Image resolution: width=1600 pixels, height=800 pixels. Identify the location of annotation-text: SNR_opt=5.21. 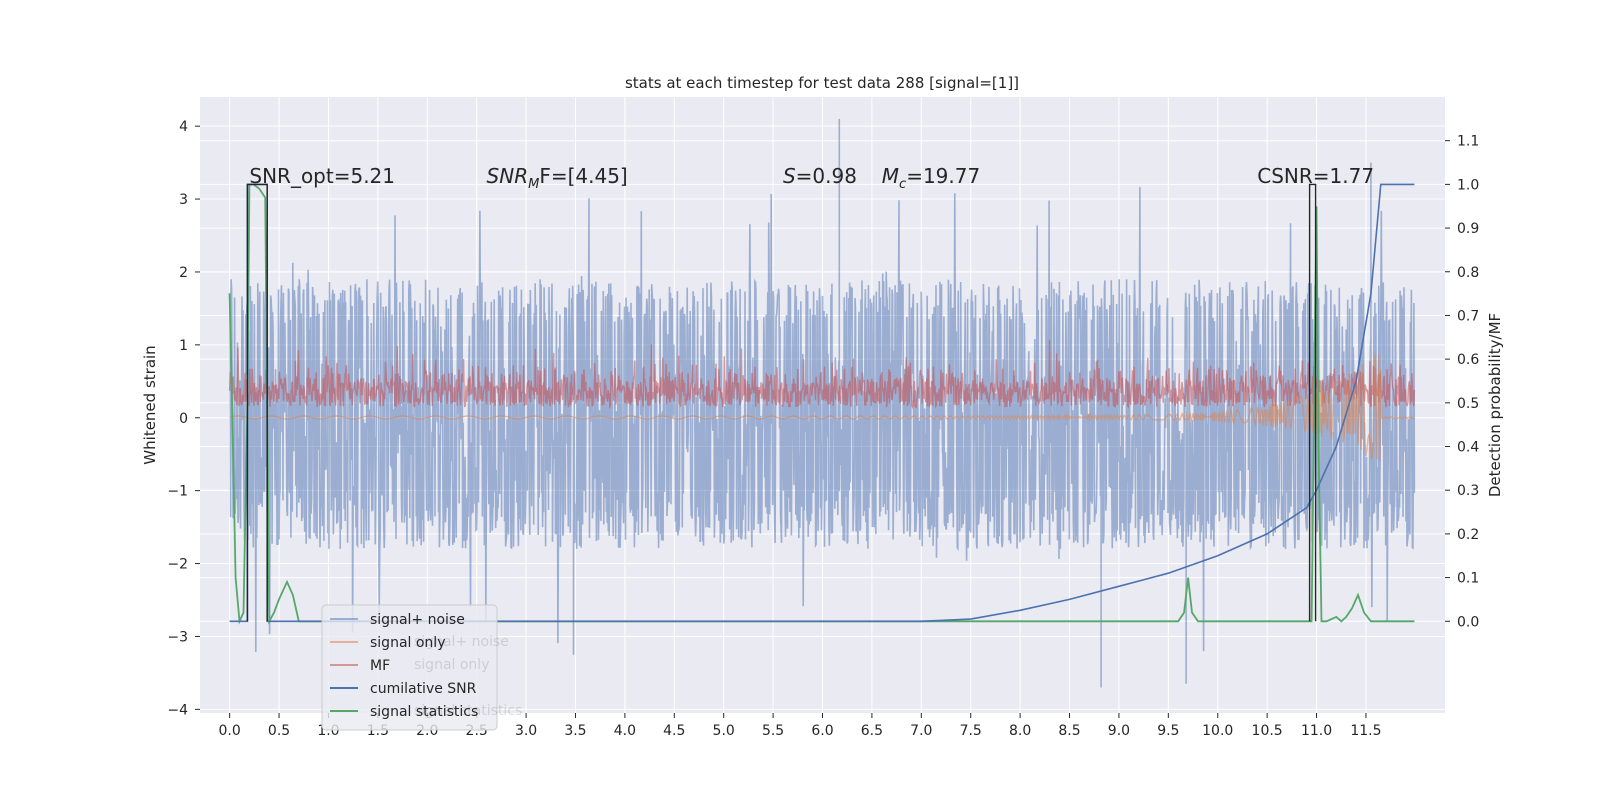
(322, 176).